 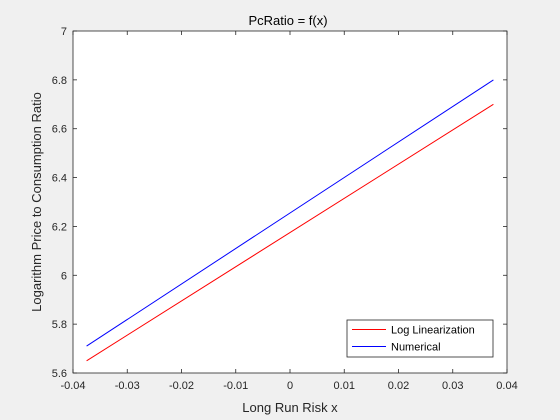 What do you see at coordinates (287, 20) in the screenshot?
I see `chart-title: PcRatio = f(x)` at bounding box center [287, 20].